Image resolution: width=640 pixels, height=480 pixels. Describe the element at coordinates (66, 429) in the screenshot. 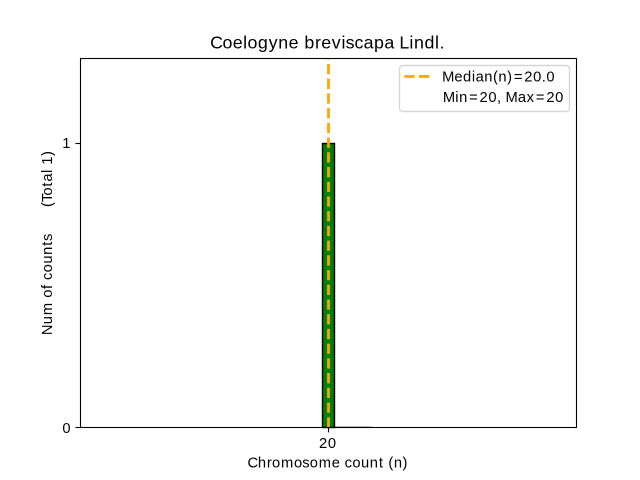

I see `svg-text: 0` at that location.